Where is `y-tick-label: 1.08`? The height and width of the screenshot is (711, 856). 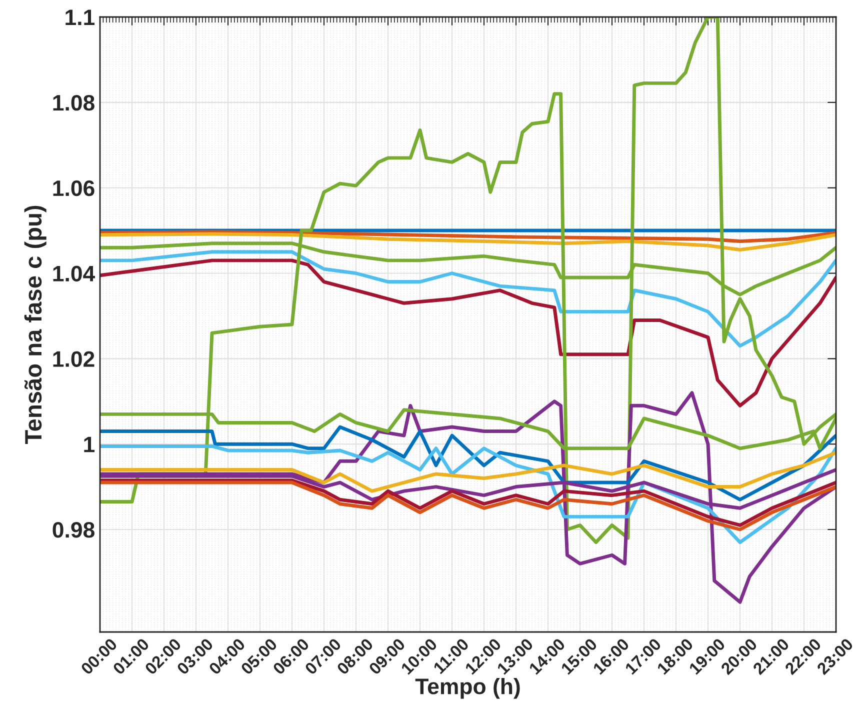
y-tick-label: 1.08 is located at coordinates (73, 102).